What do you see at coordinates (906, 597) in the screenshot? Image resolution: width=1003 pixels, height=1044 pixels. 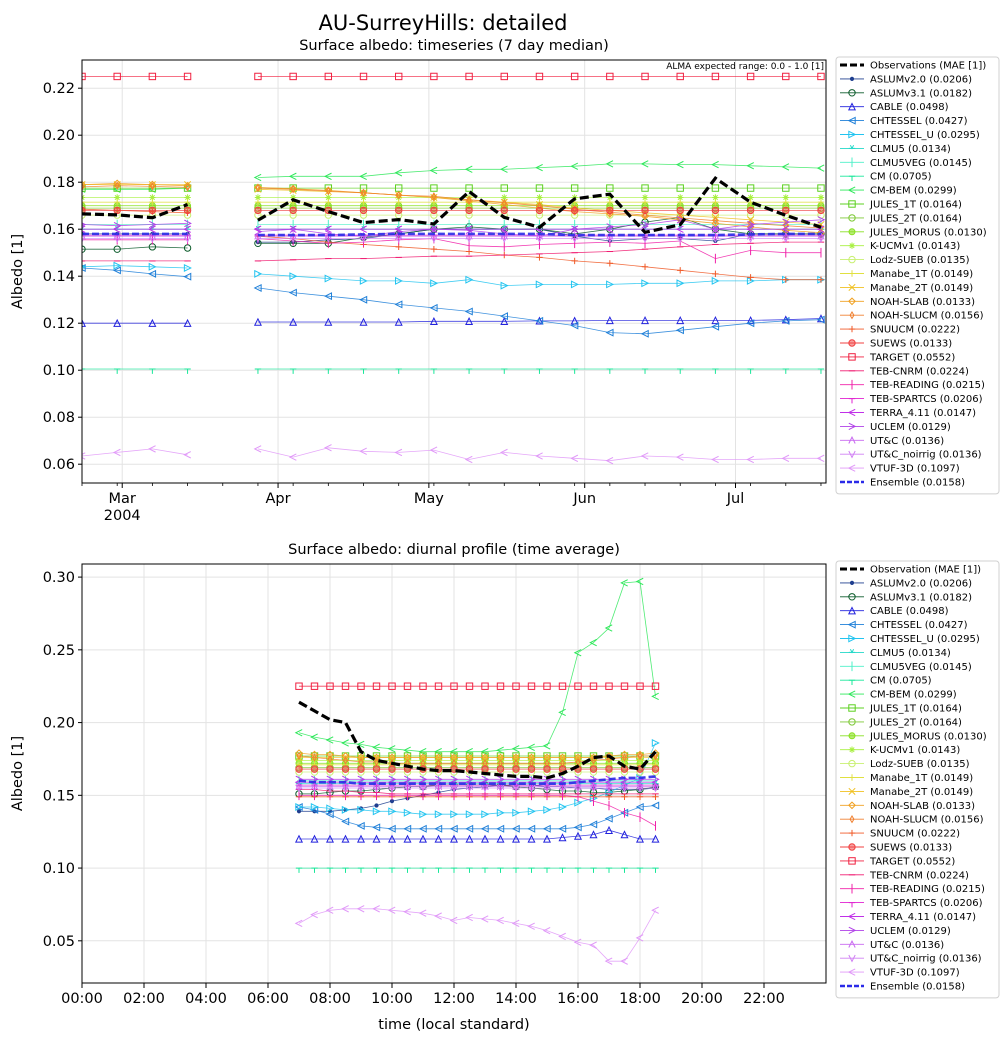 I see `legend-item-aslumv3-1: ASLUMv3.1 (0.0182)` at bounding box center [906, 597].